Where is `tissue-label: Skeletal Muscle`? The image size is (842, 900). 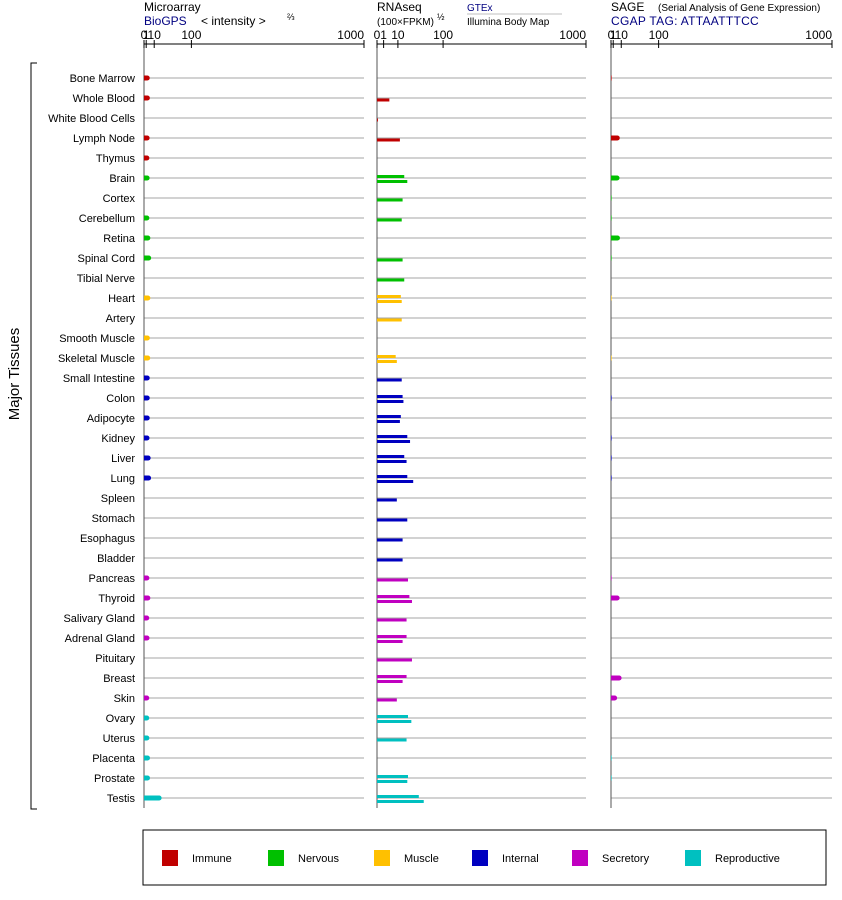 tissue-label: Skeletal Muscle is located at coordinates (96, 359).